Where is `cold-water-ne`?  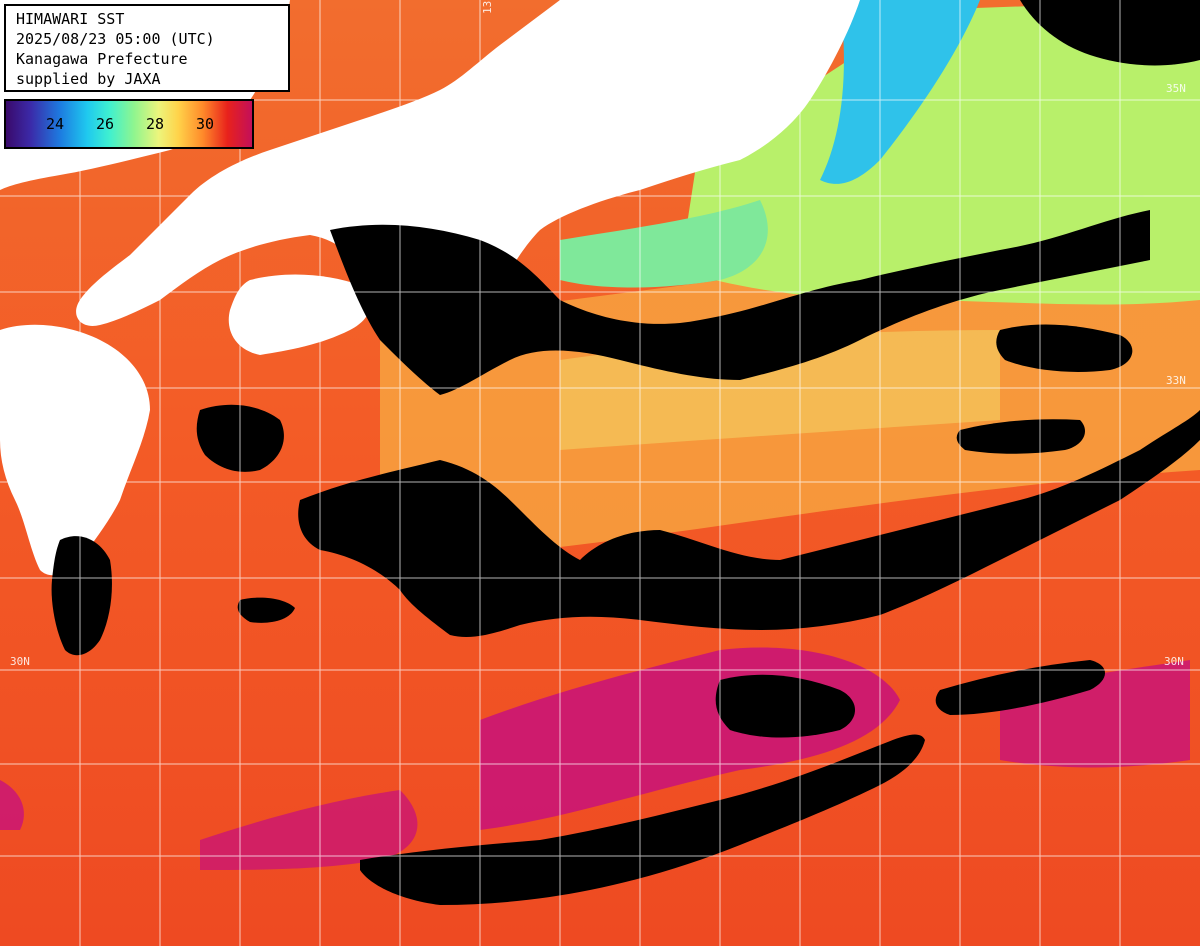
cold-water-ne is located at coordinates (900, 92).